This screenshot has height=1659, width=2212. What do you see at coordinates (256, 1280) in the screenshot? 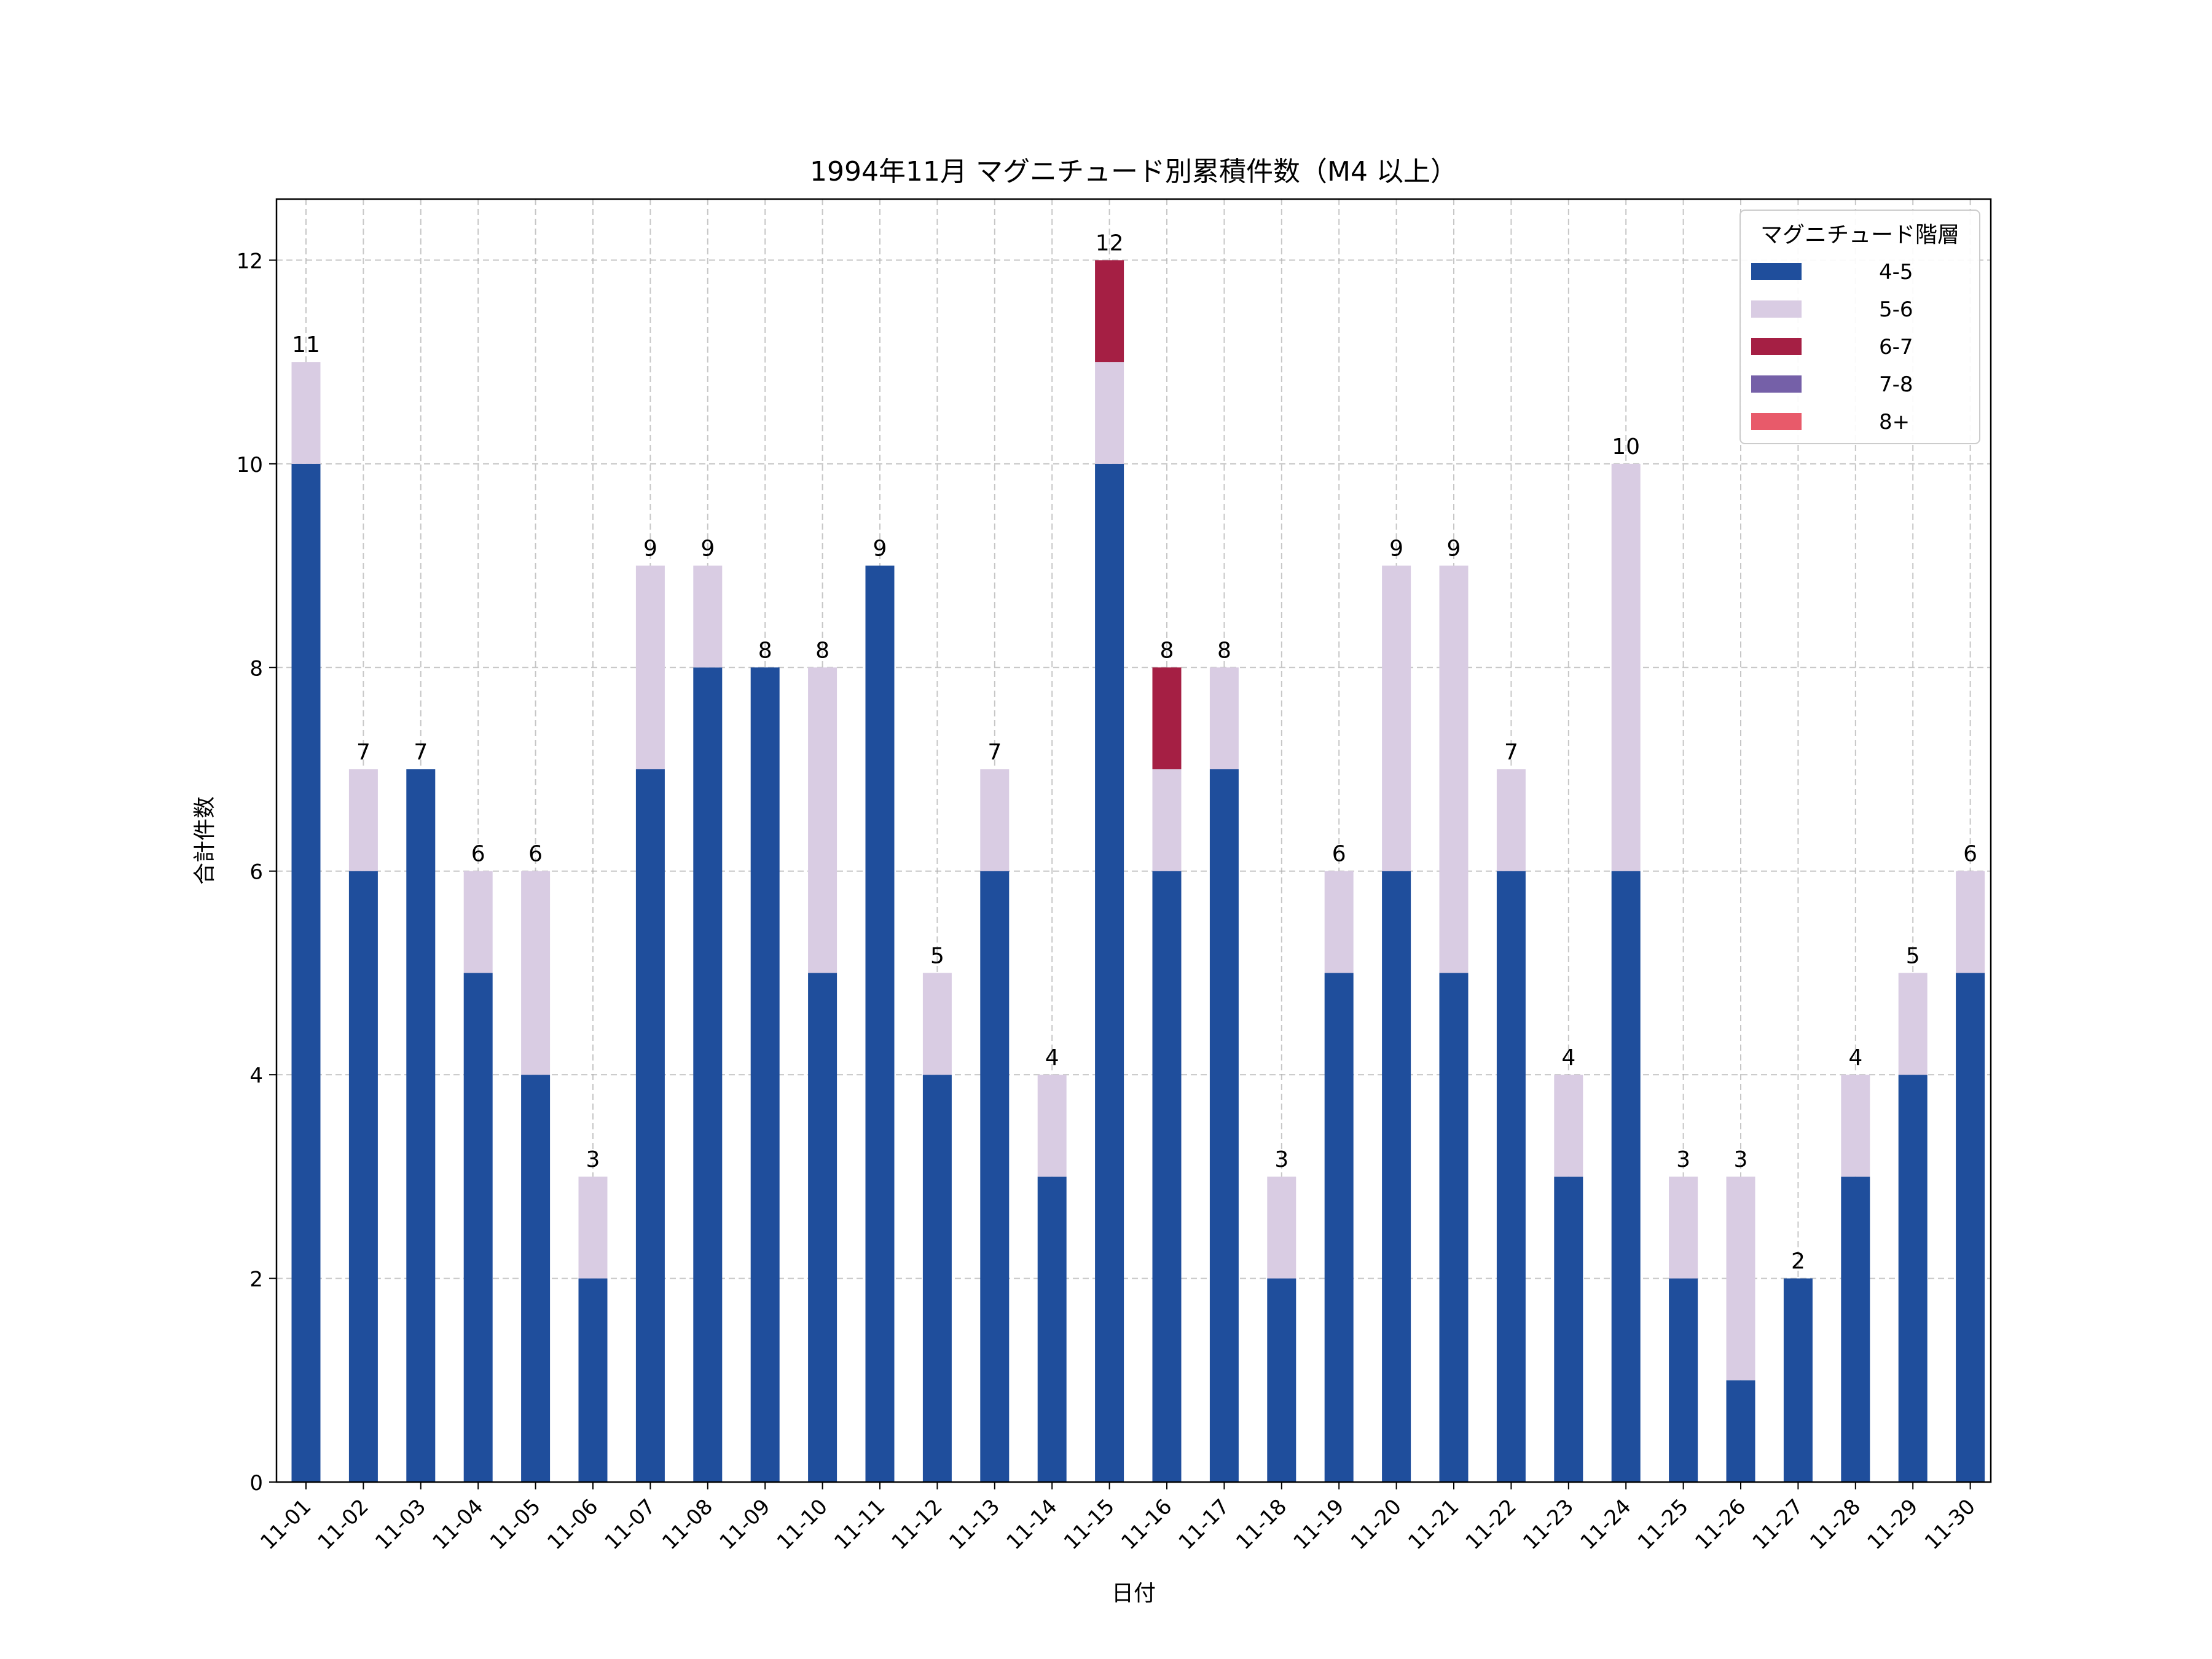
I see `y-tick-label: 2` at bounding box center [256, 1280].